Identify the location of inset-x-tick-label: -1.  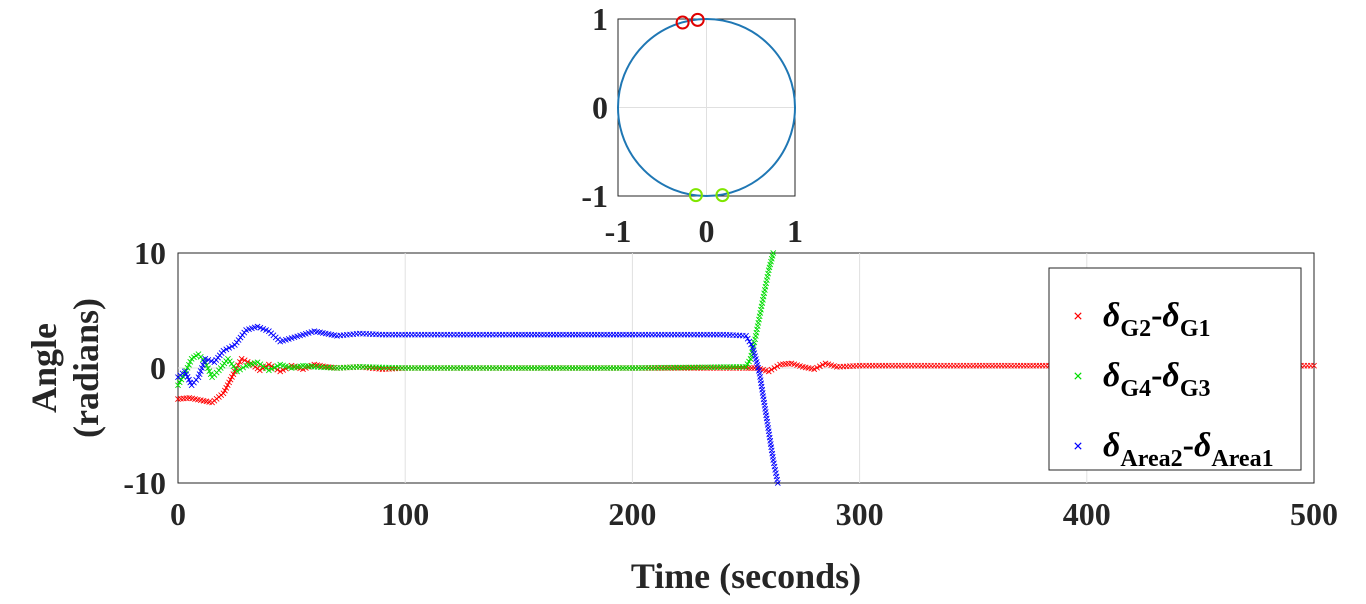
(618, 231).